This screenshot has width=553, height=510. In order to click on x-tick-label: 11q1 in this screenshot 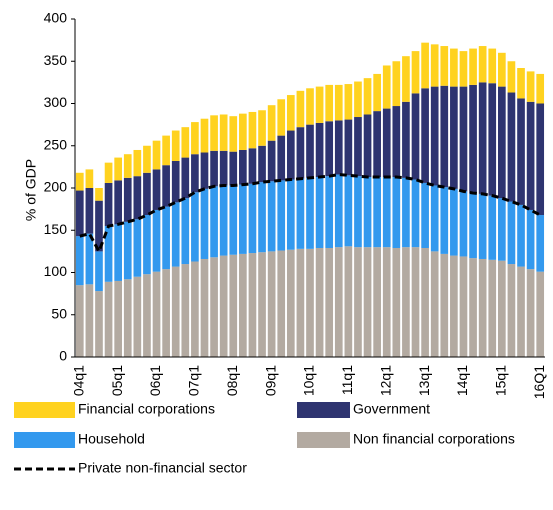, I will do `click(347, 380)`.